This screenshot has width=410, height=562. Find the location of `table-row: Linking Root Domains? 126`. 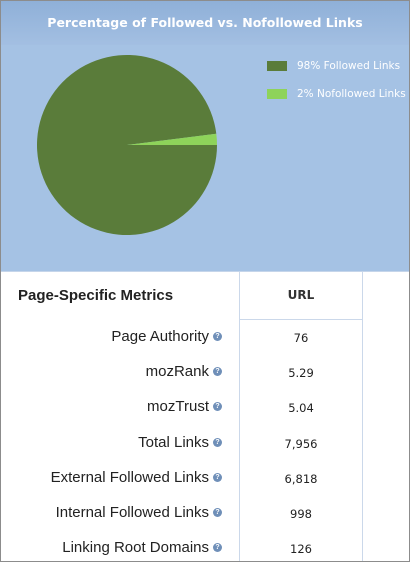

table-row: Linking Root Domains? 126 is located at coordinates (205, 547).